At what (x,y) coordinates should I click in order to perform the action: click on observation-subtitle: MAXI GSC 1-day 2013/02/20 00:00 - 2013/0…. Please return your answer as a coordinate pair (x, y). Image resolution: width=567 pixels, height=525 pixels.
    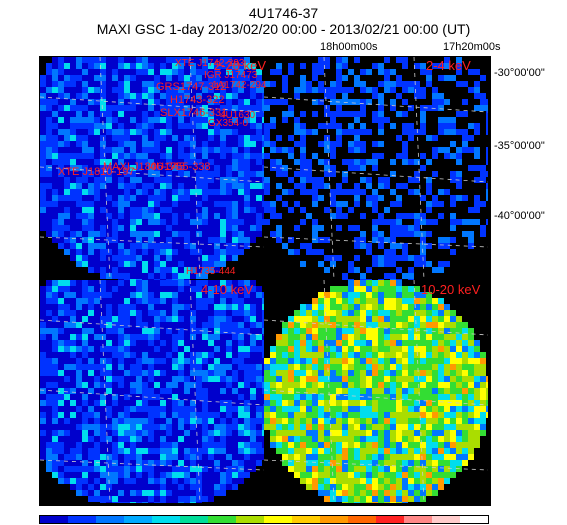
    Looking at the image, I should click on (283, 29).